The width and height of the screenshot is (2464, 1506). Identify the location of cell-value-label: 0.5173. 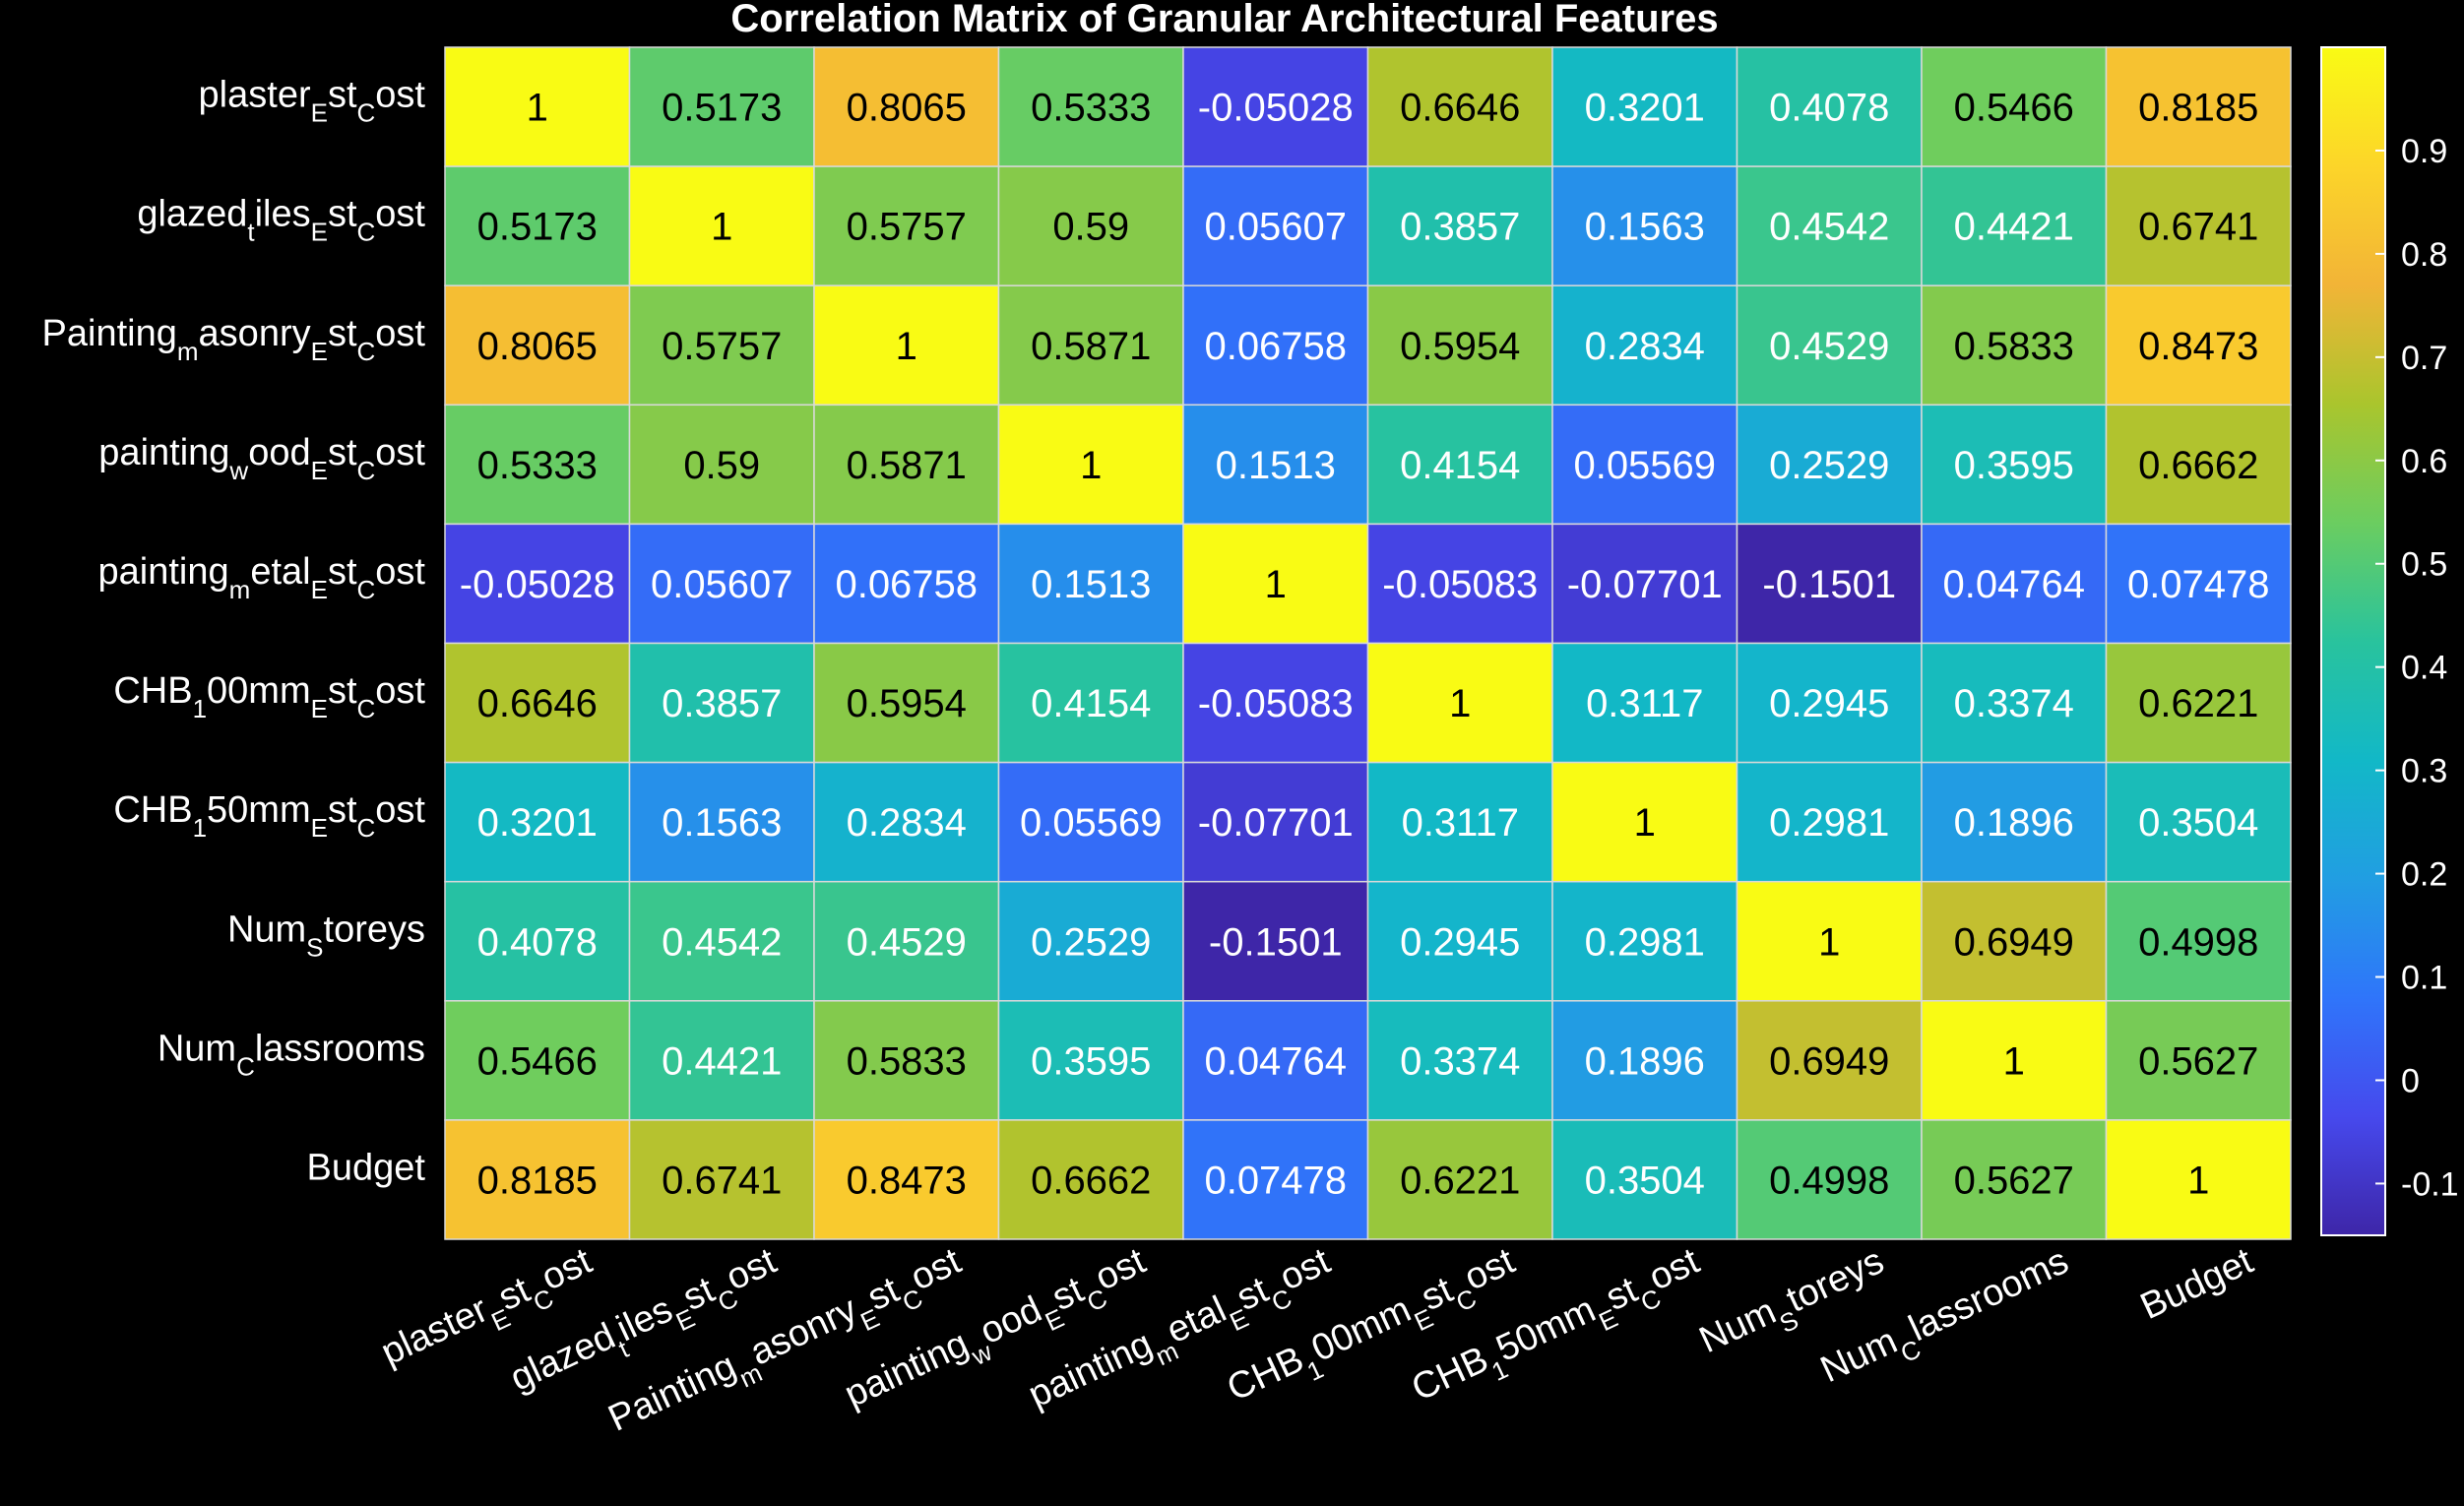
(537, 227).